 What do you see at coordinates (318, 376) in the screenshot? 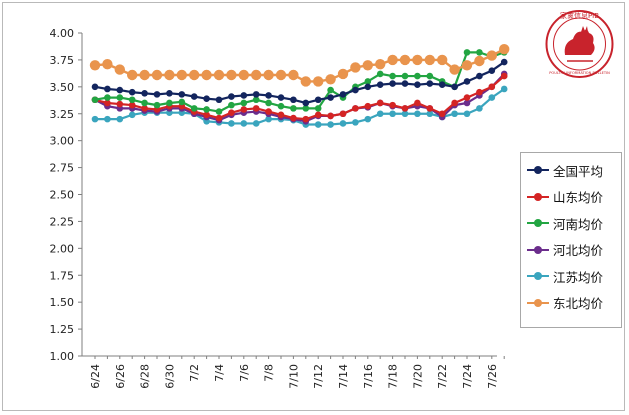
I see `x-tick-label: 7/12` at bounding box center [318, 376].